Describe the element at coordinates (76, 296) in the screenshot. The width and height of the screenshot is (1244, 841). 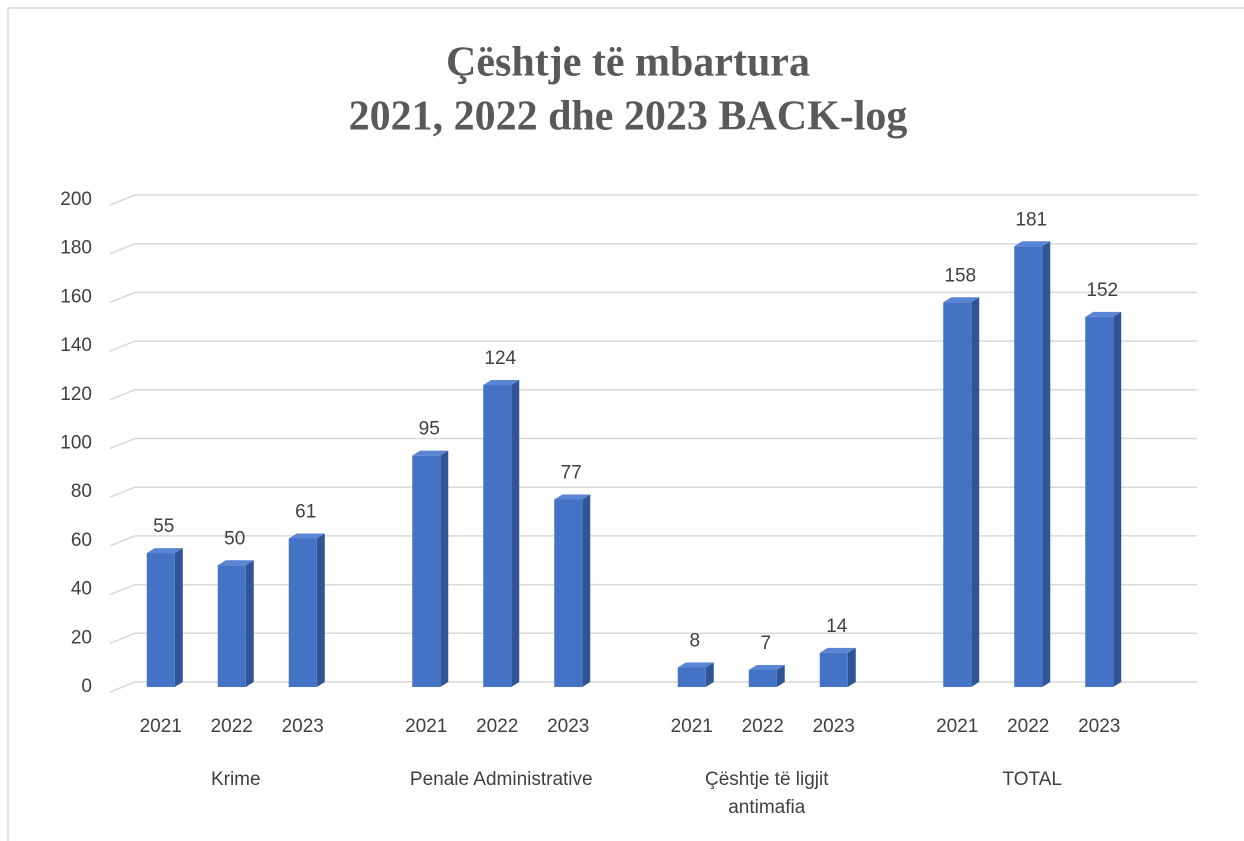
I see `y-tick-label: 160` at that location.